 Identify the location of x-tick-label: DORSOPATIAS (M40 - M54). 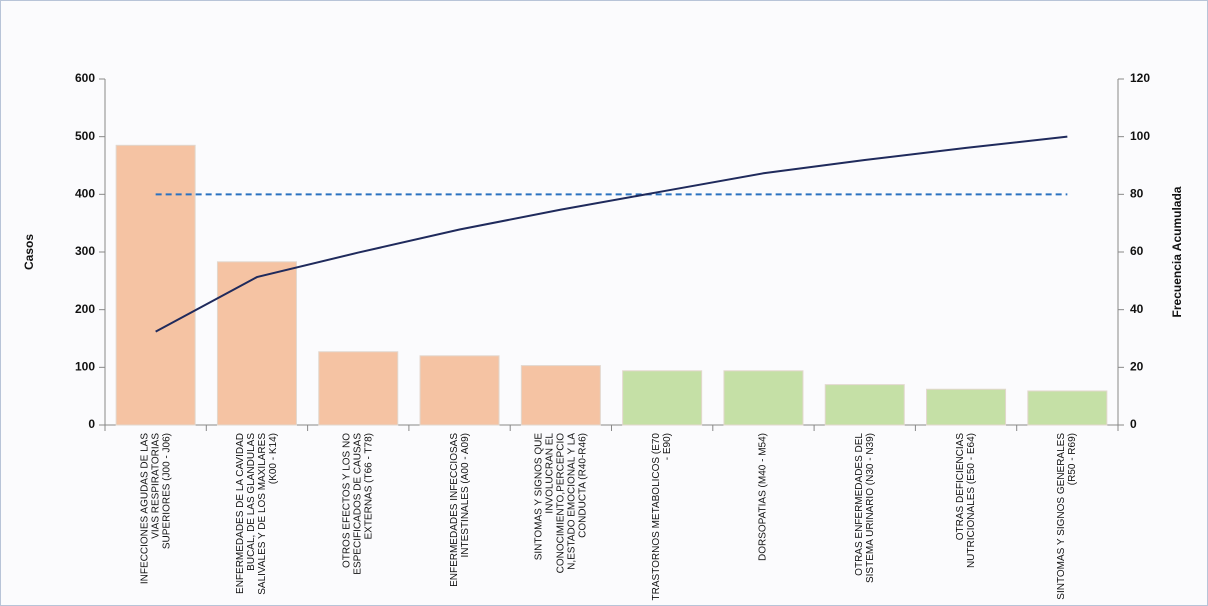
(763, 497).